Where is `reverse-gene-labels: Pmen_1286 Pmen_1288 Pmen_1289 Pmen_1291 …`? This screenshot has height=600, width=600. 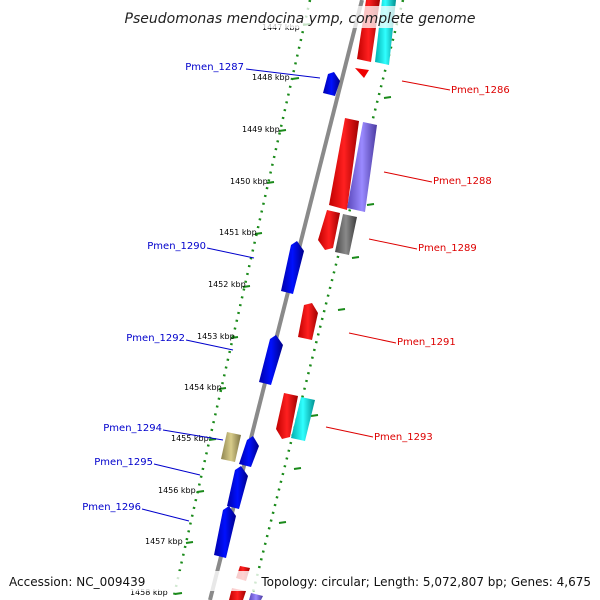
reverse-gene-labels: Pmen_1286 Pmen_1288 Pmen_1289 Pmen_1291 … is located at coordinates (442, 264).